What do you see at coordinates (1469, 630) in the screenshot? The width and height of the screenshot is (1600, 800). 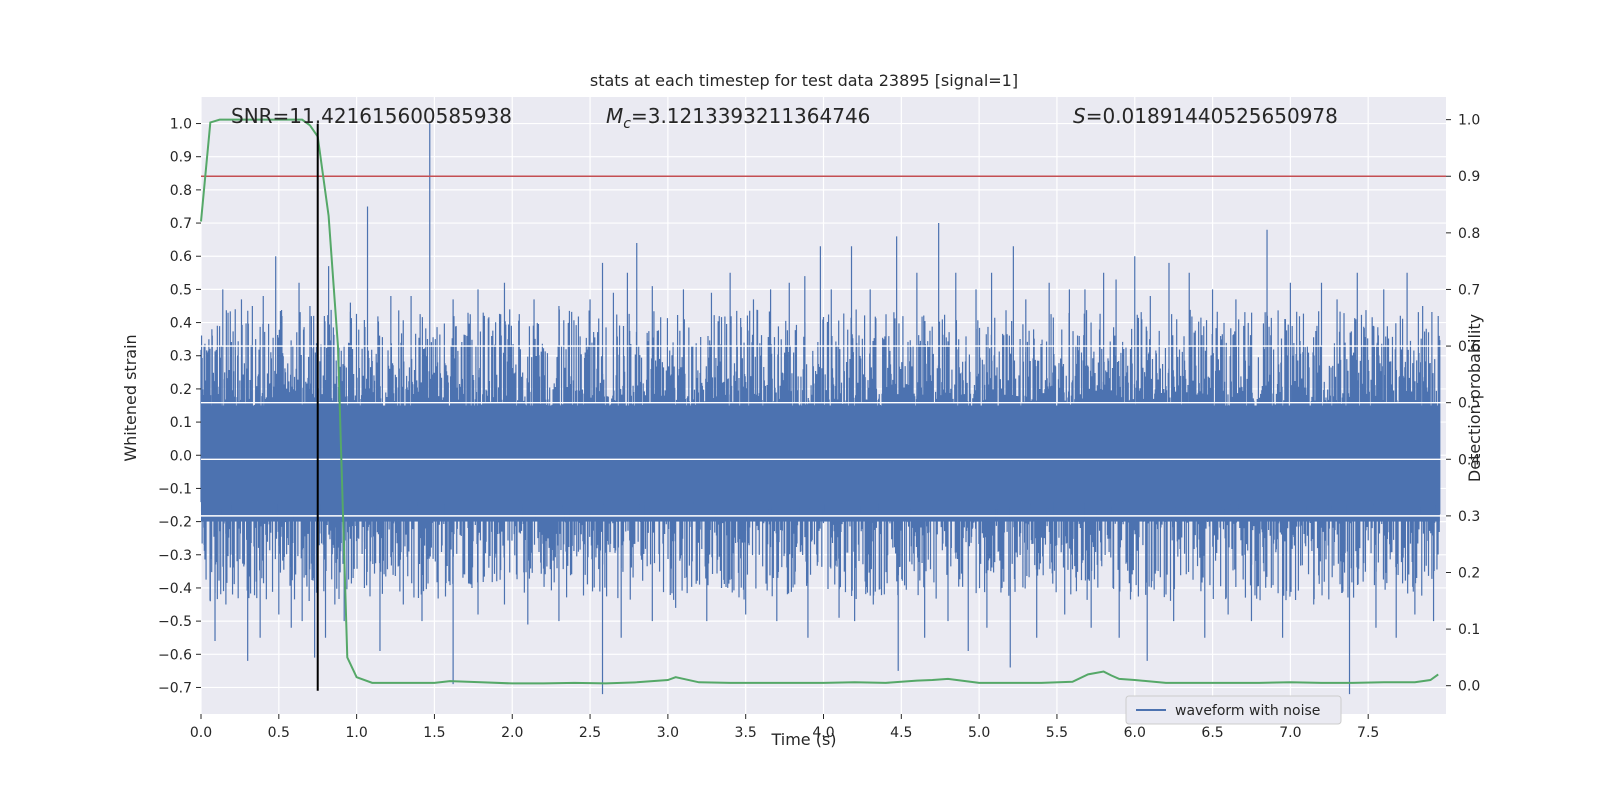 I see `y-right-tick-label: 0.1` at bounding box center [1469, 630].